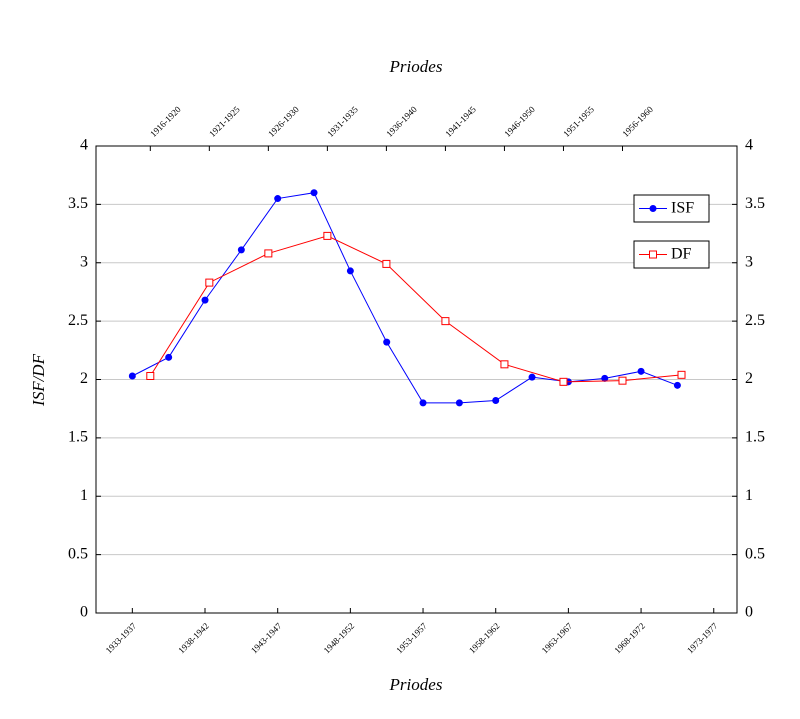 This screenshot has width=800, height=719. What do you see at coordinates (121, 637) in the screenshot?
I see `x-tick-label: 1933-1937` at bounding box center [121, 637].